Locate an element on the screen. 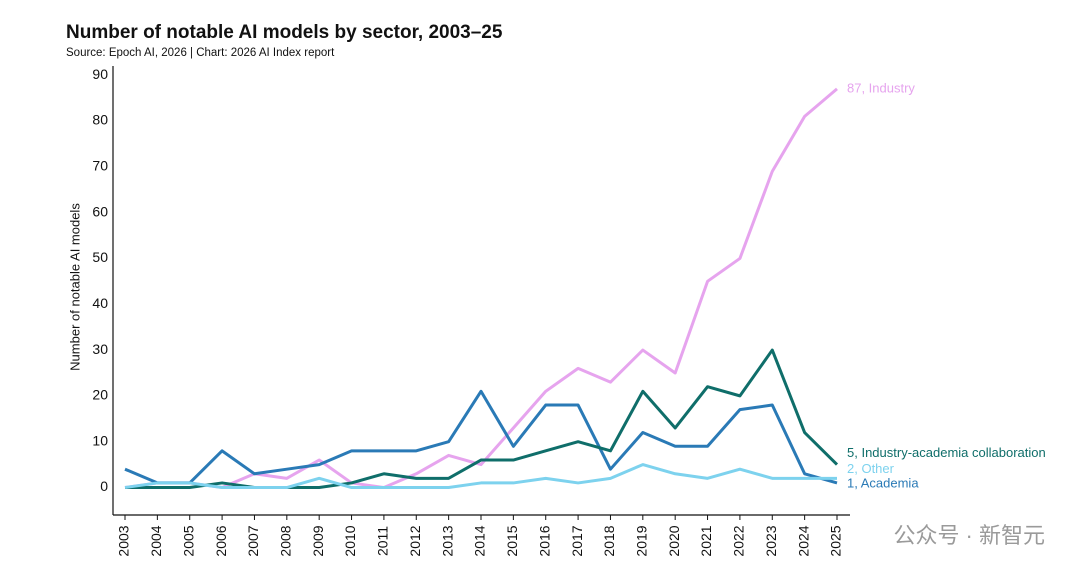 This screenshot has height=580, width=1080. x-tick-label: 2019 is located at coordinates (642, 540).